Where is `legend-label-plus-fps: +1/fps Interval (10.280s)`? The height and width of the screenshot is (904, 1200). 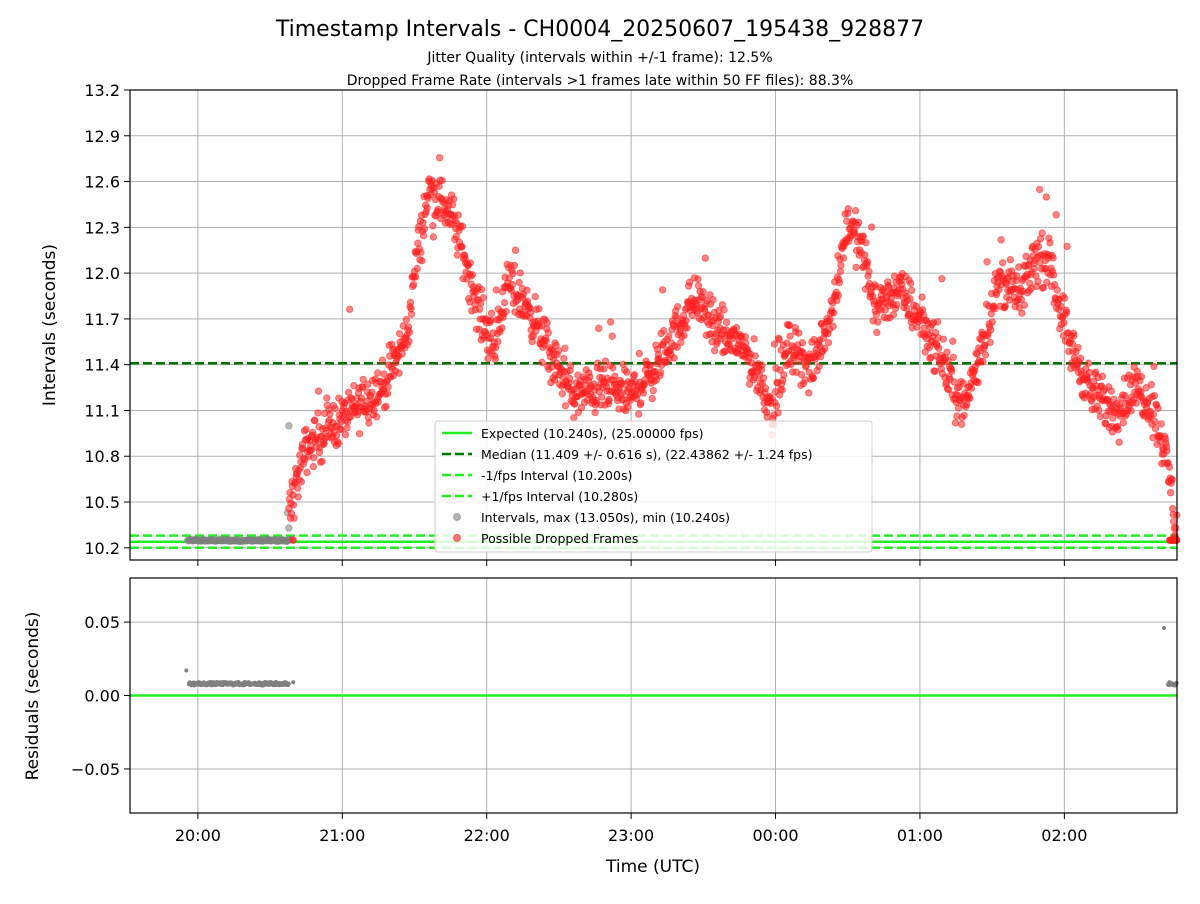 legend-label-plus-fps: +1/fps Interval (10.280s) is located at coordinates (559, 496).